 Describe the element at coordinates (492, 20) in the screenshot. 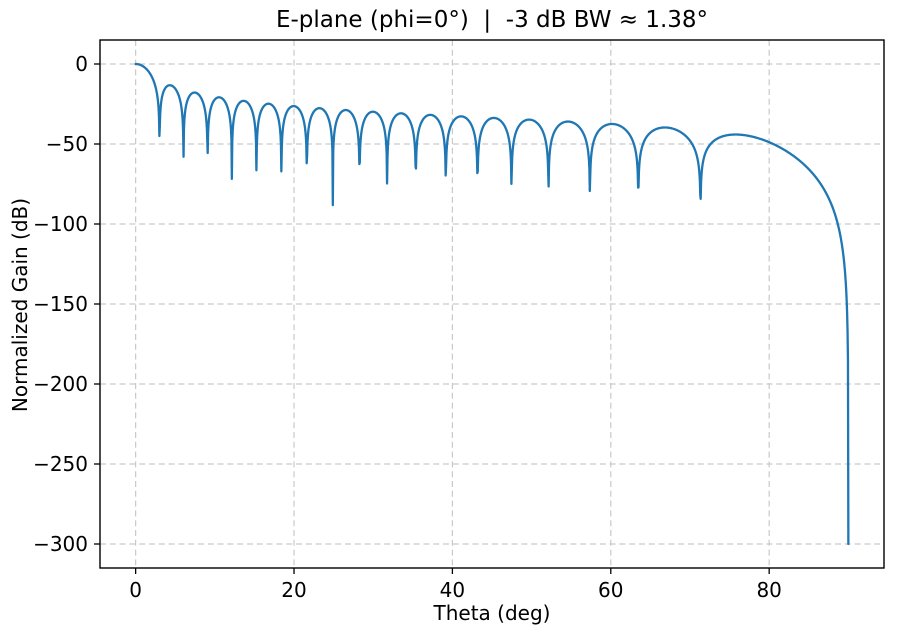

I see `chart-title: E-plane (phi=0°) | -3 dB BW ≈ 1.38°` at that location.